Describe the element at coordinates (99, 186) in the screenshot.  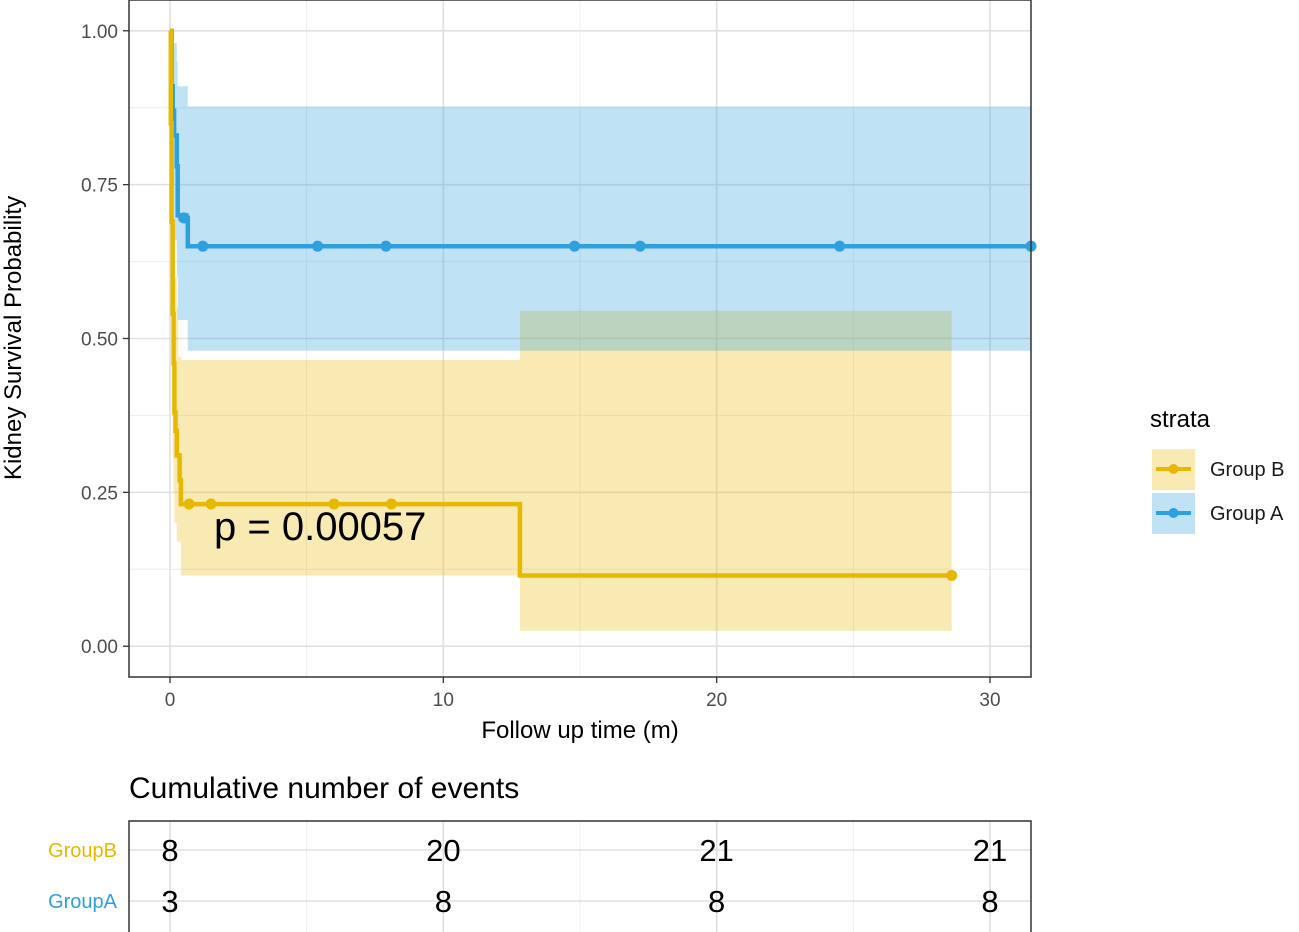
I see `y-tick-label: 0.75` at that location.